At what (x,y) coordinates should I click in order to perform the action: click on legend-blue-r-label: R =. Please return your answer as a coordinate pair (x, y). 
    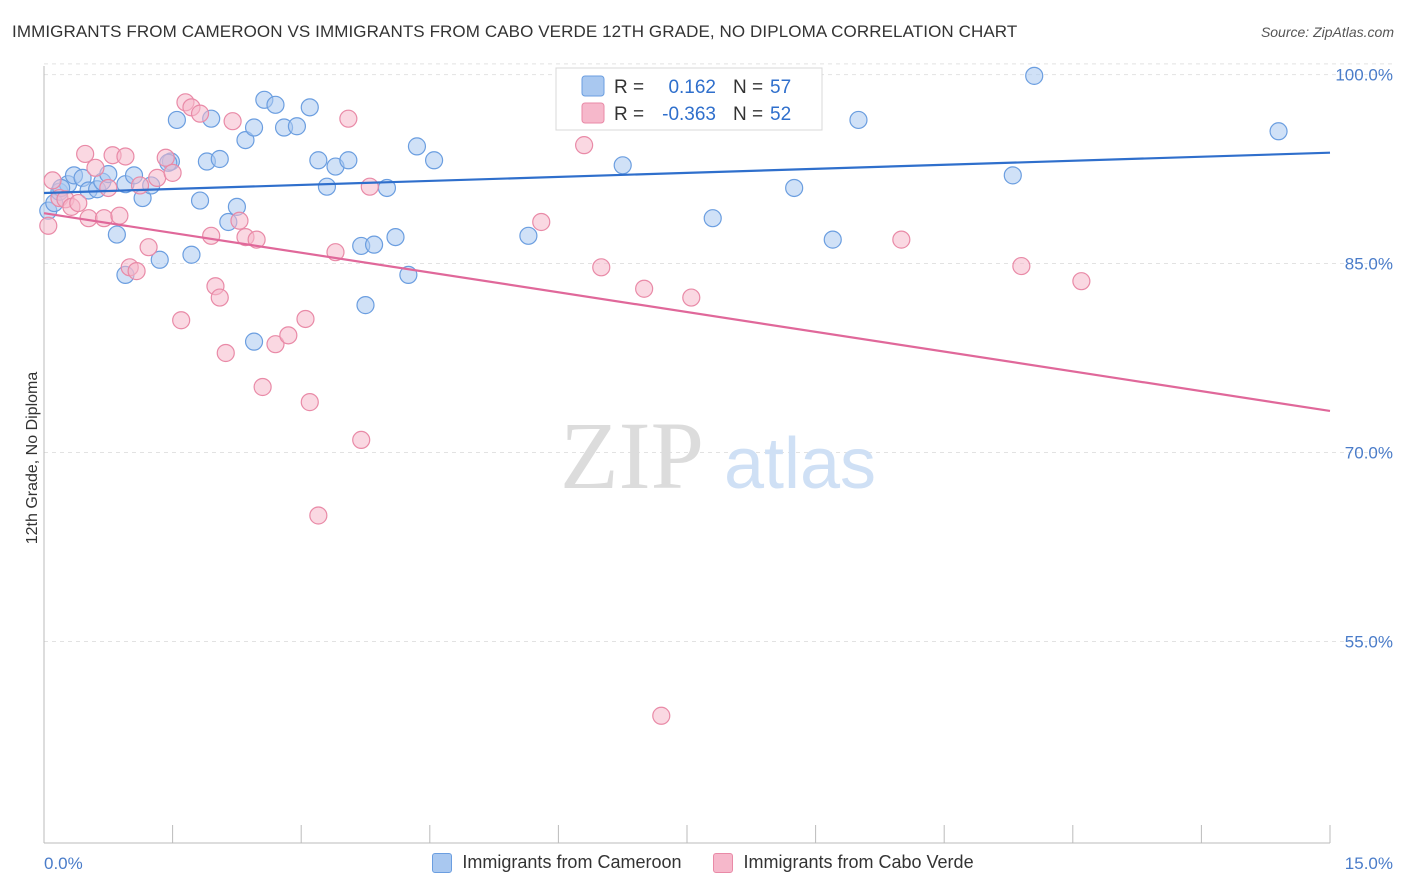
    Looking at the image, I should click on (629, 87).